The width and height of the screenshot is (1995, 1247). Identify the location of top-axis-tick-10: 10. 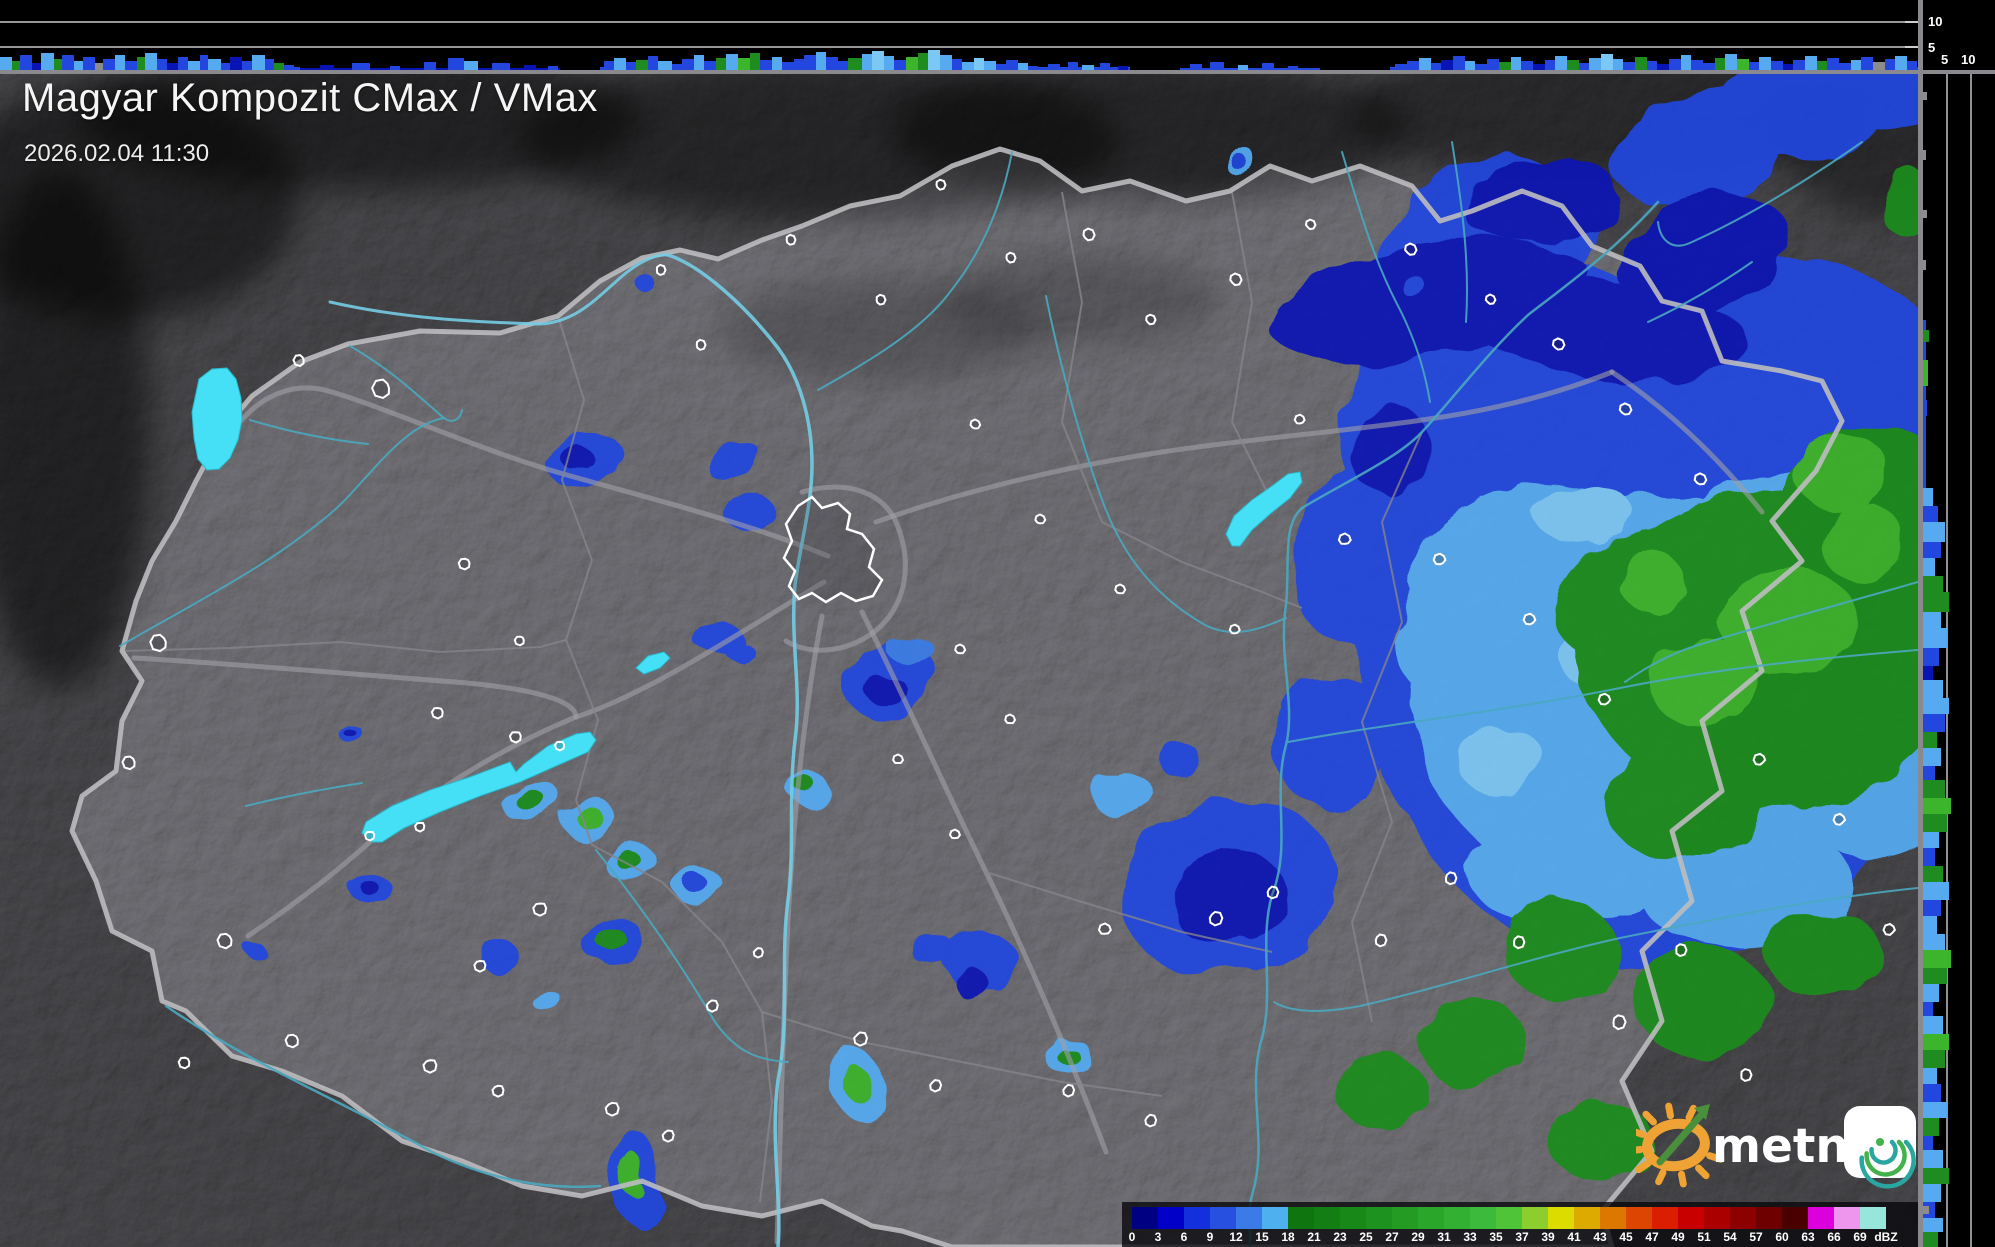
(1935, 21).